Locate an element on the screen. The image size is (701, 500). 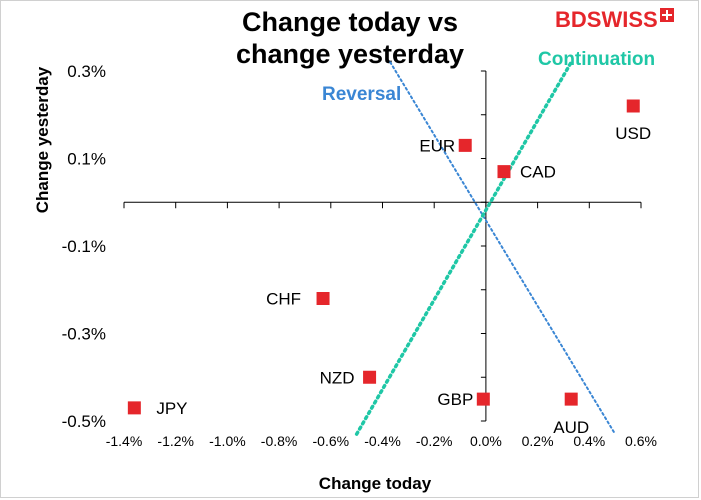
point-chf is located at coordinates (323, 298).